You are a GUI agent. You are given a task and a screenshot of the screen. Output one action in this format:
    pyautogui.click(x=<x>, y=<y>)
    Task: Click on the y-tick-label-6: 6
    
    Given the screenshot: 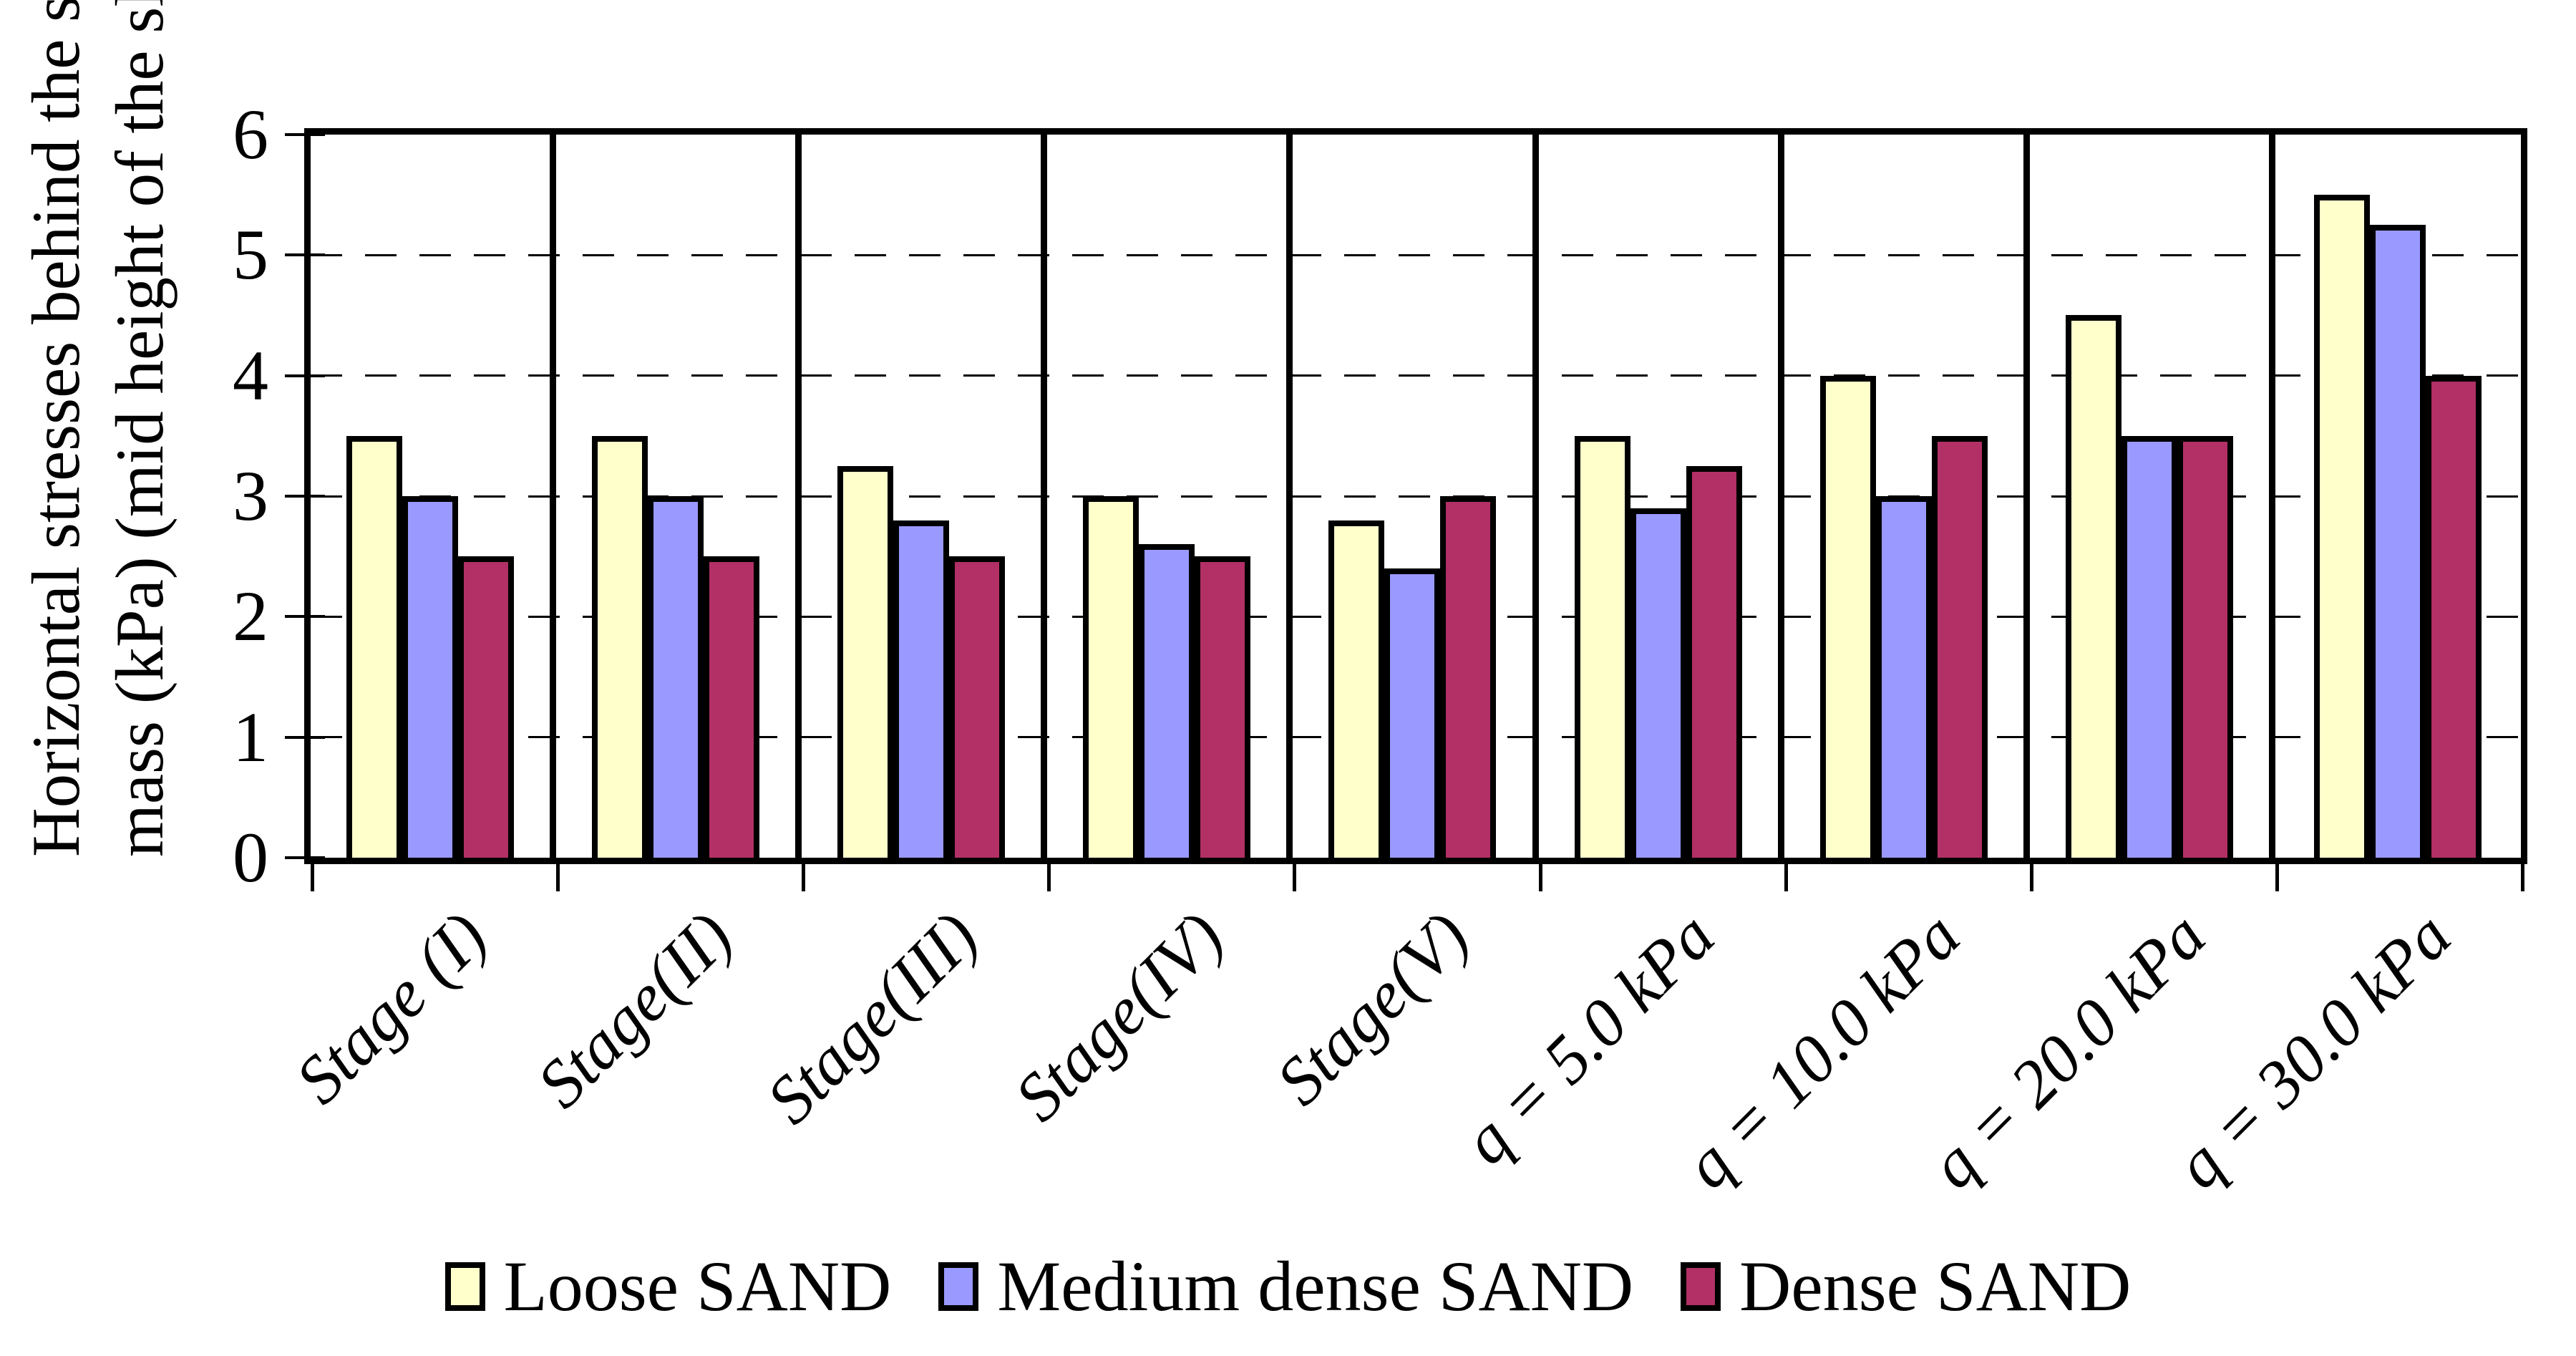 What is the action you would take?
    pyautogui.click(x=250, y=134)
    